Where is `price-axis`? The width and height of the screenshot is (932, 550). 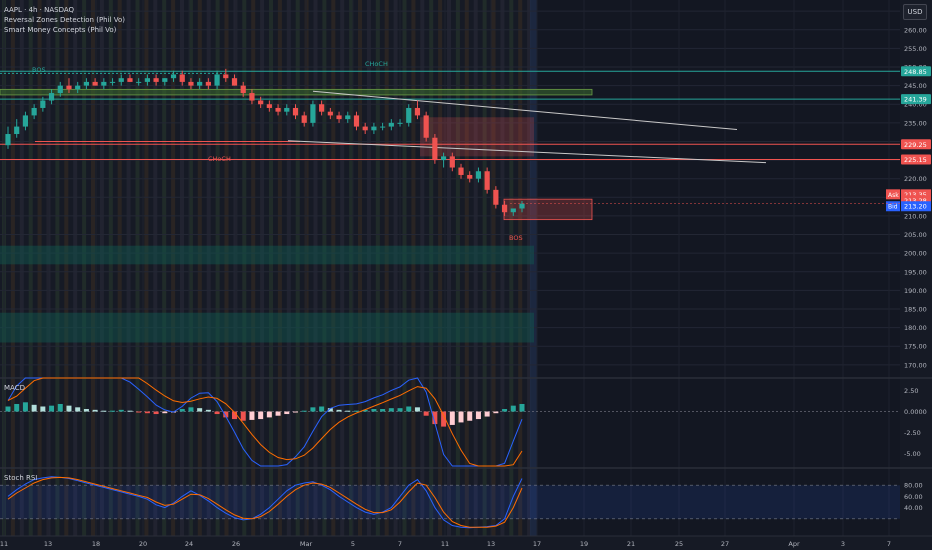
price-axis is located at coordinates (916, 275).